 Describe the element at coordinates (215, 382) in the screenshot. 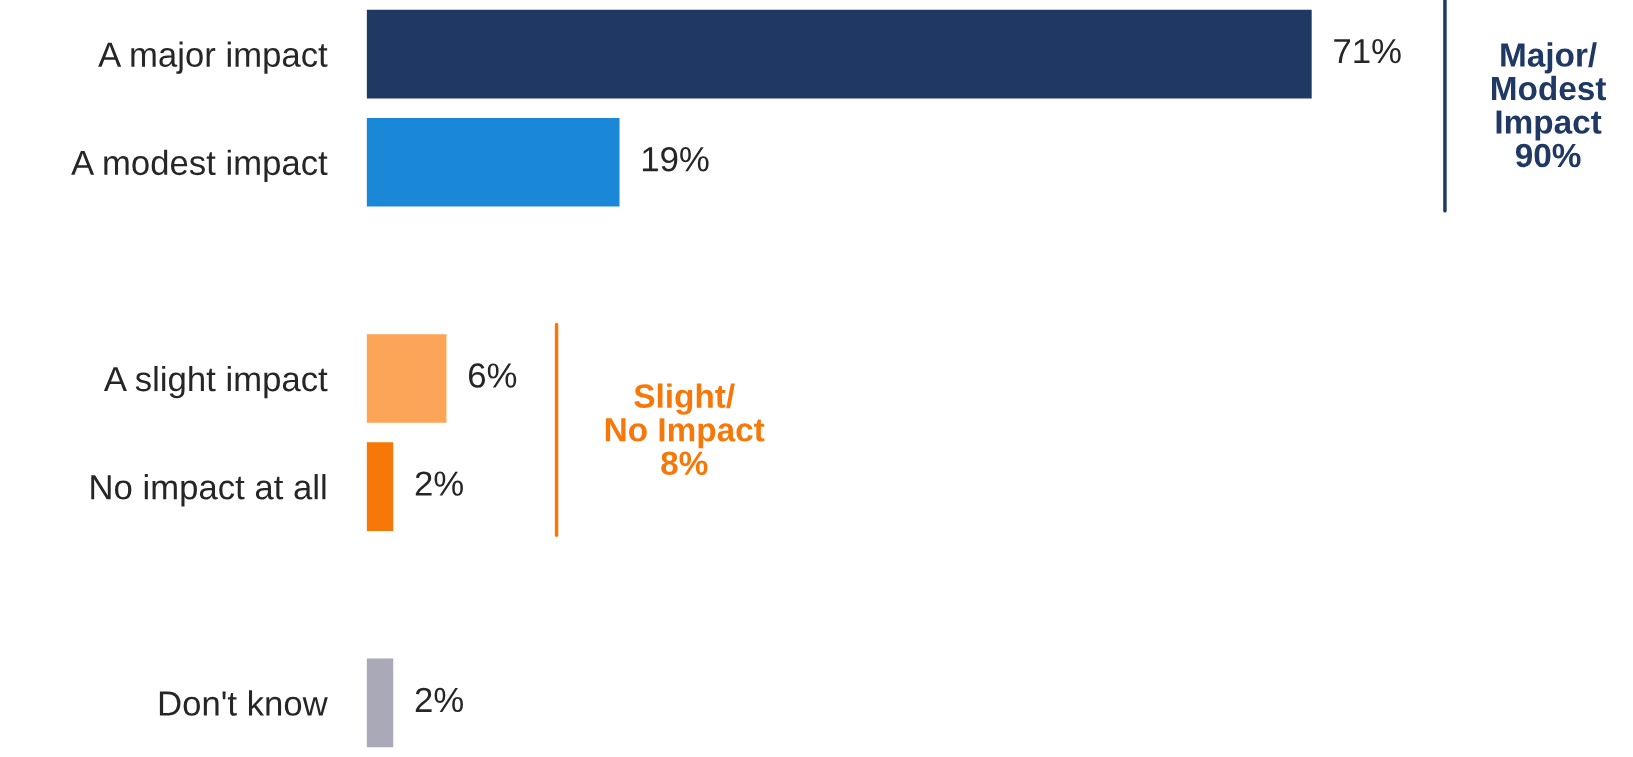

I see `y-tick-label: A slight impact` at that location.